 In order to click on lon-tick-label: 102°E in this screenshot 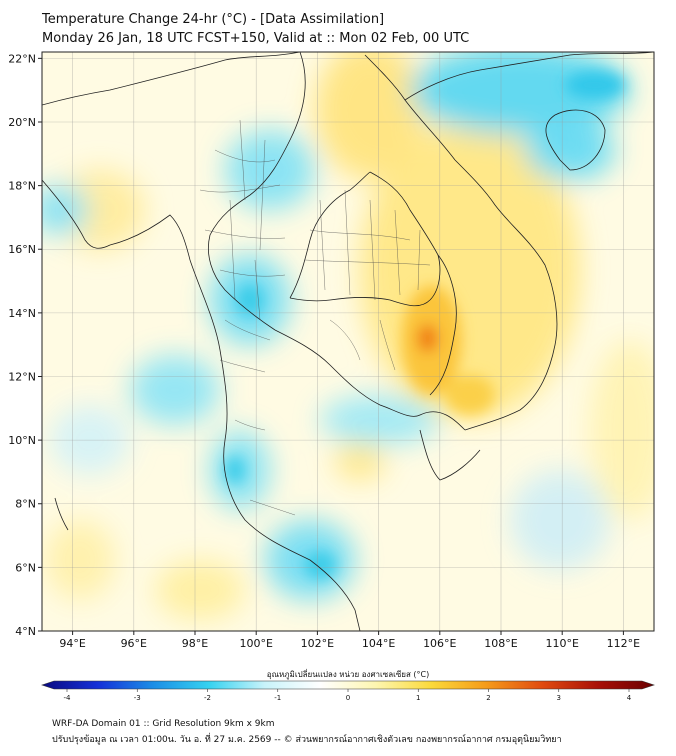, I will do `click(317, 643)`.